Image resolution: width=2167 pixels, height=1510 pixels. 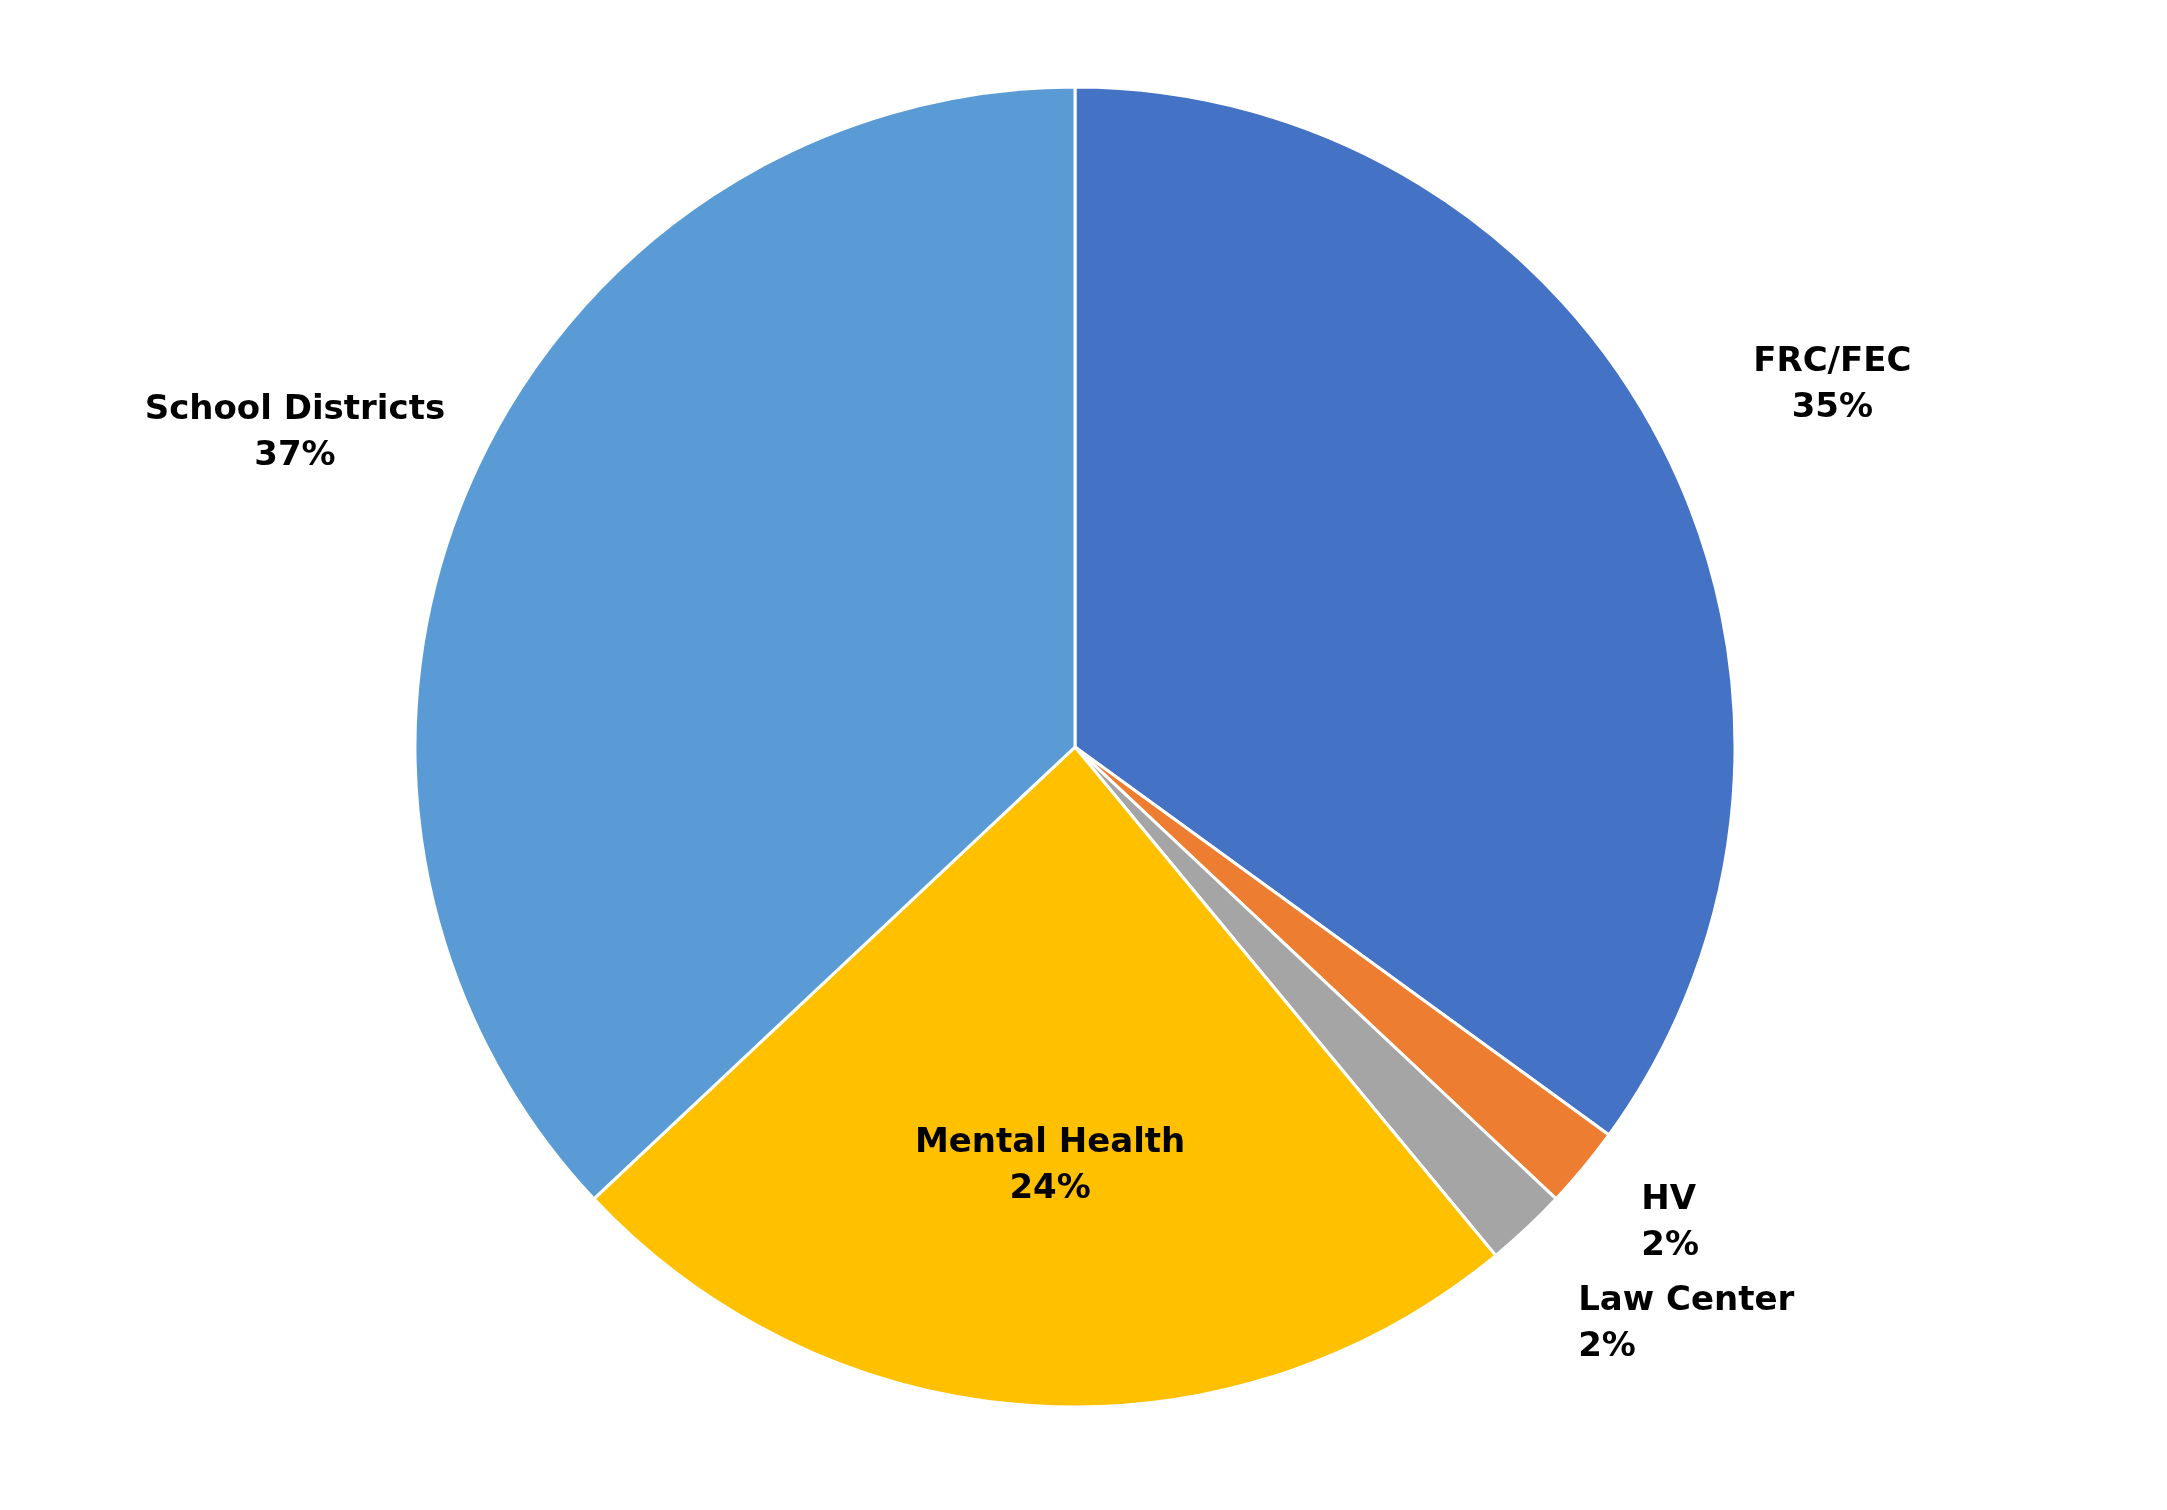 What do you see at coordinates (1686, 1297) in the screenshot?
I see `slice-label: Law Center` at bounding box center [1686, 1297].